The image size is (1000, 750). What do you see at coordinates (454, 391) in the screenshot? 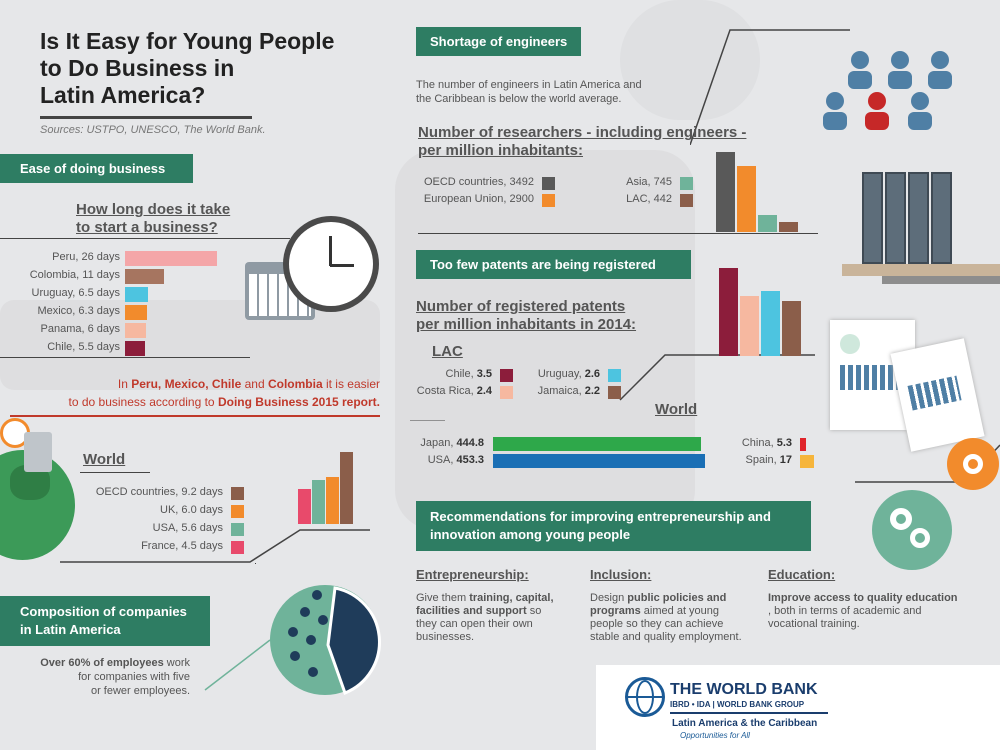
I see `legend-label: Costa Rica, 2.4` at bounding box center [454, 391].